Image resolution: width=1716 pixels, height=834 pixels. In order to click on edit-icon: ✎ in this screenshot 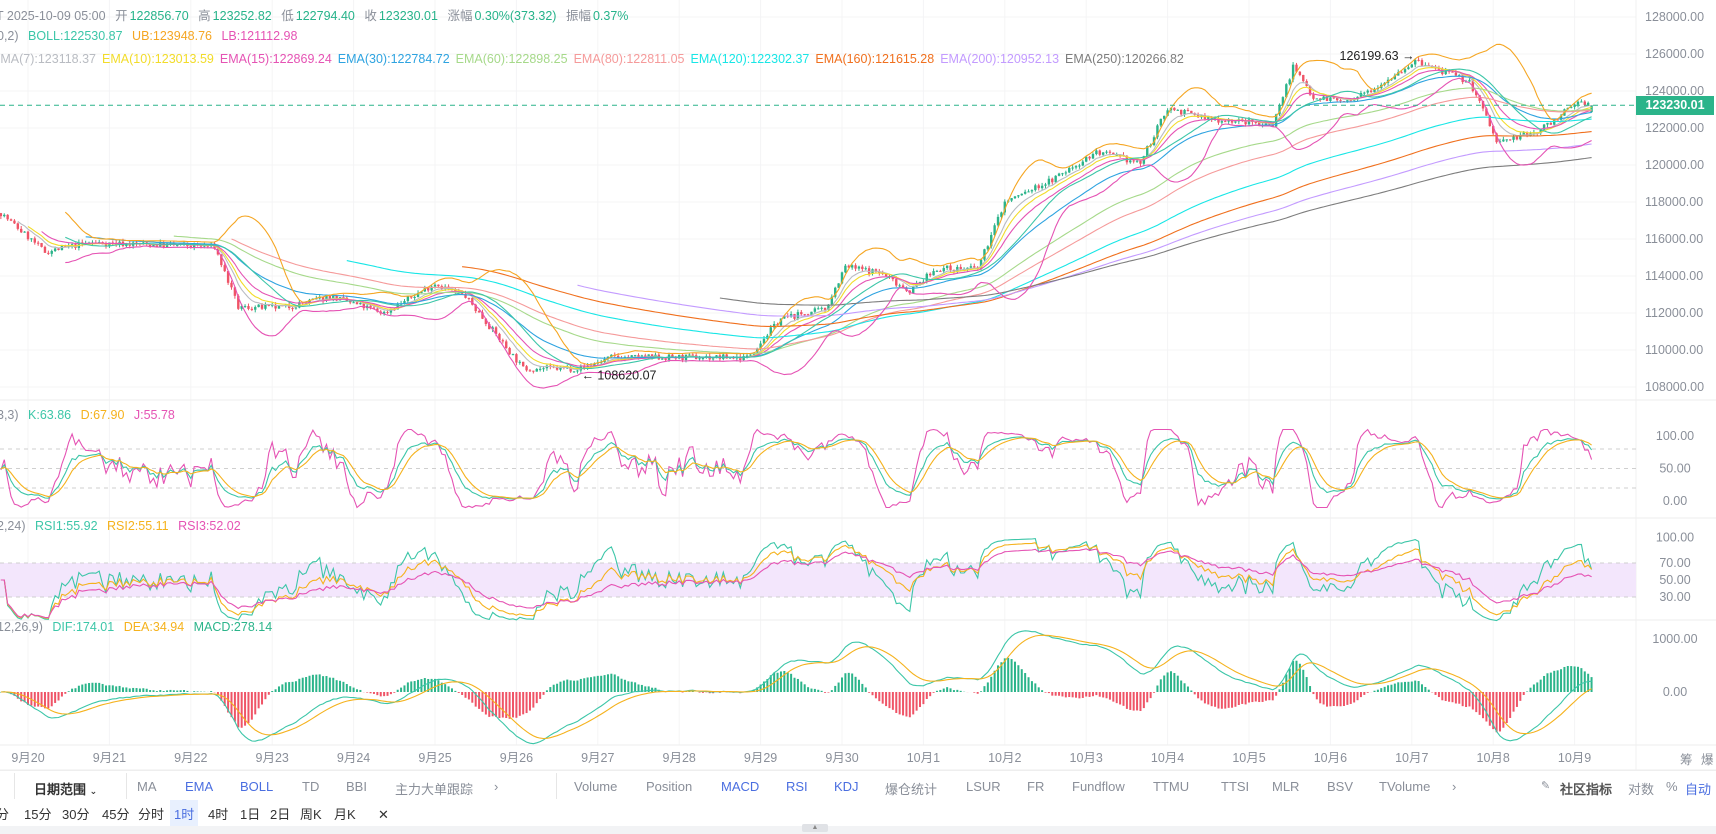, I will do `click(1546, 786)`.